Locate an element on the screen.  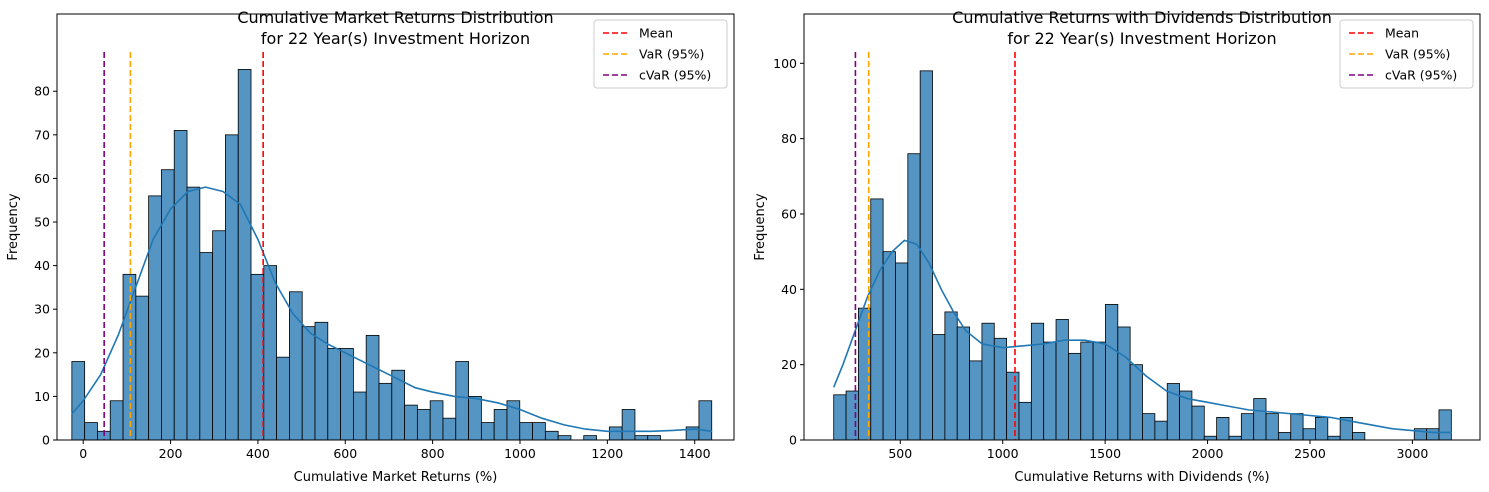
legend-box is located at coordinates (660, 54).